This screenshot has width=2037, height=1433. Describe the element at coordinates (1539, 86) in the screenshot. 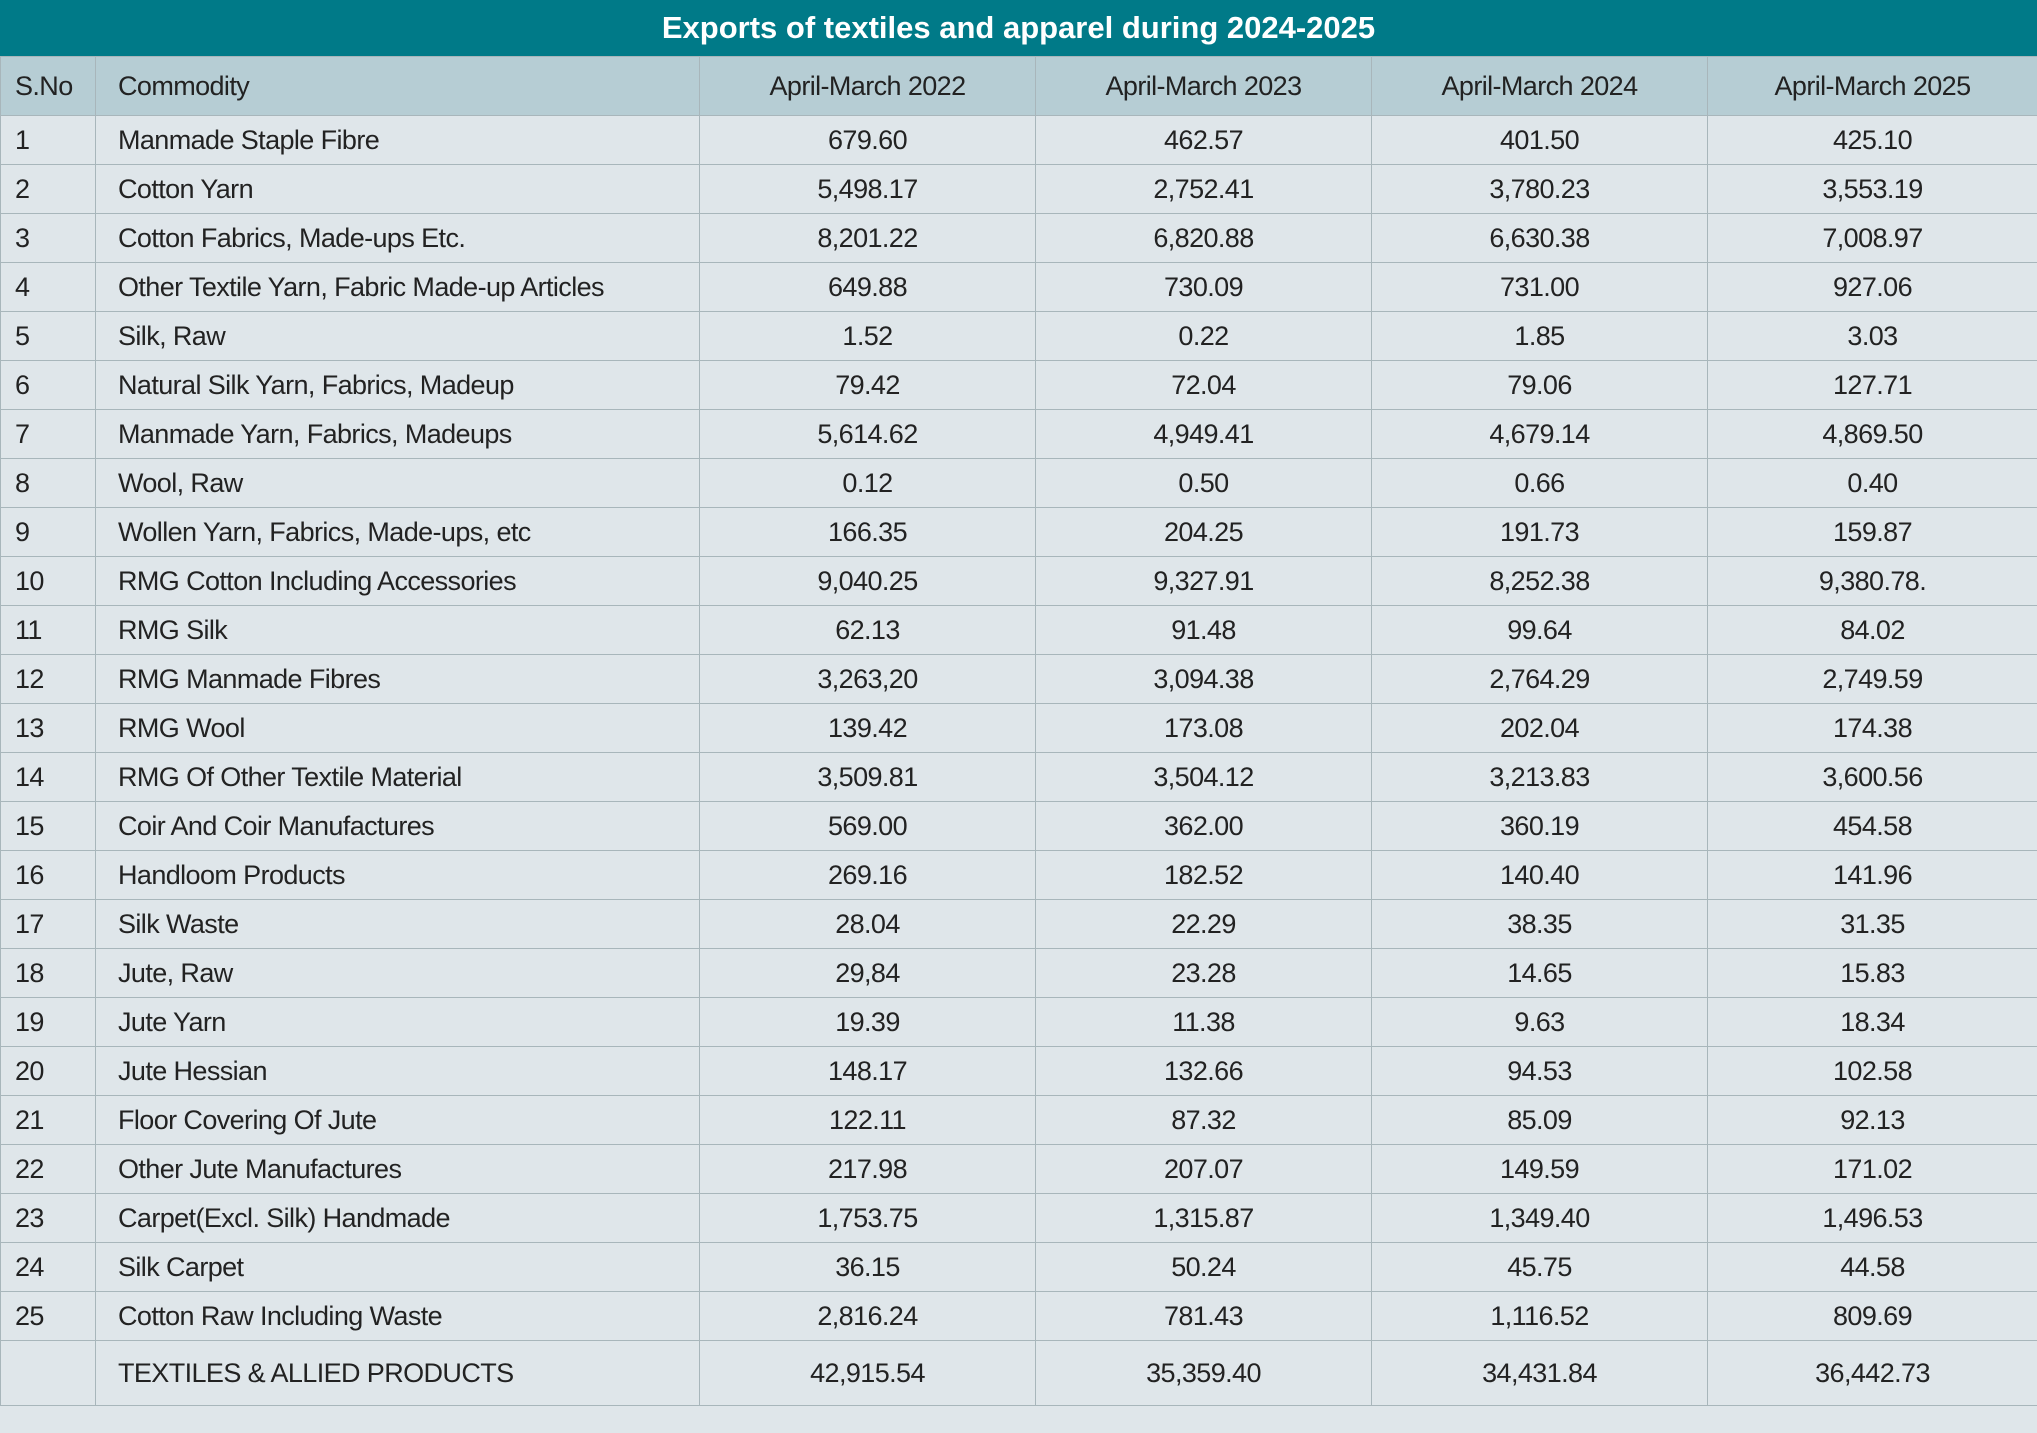

I see `column-header: April-March 2024` at that location.